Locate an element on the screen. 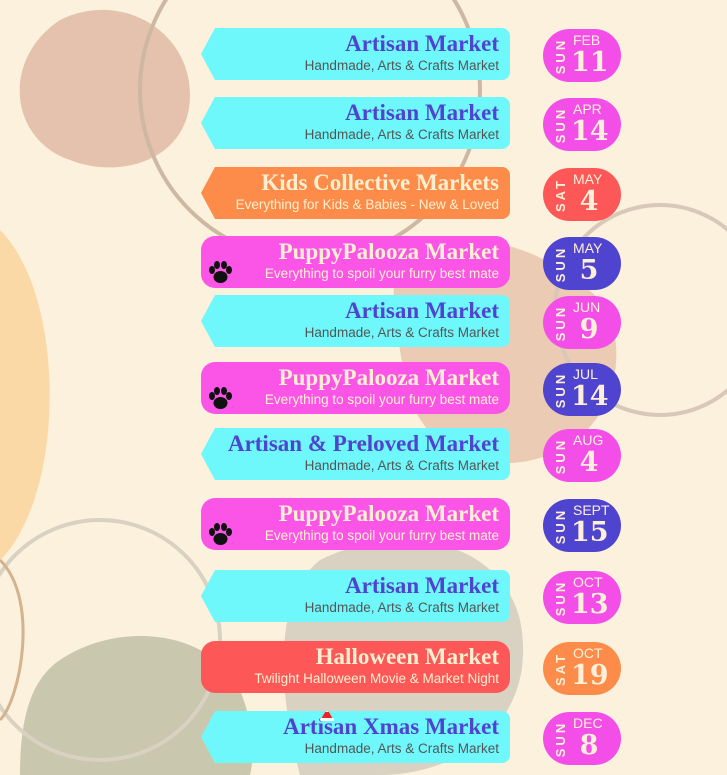 The image size is (727, 775). day-number: 15 is located at coordinates (590, 532).